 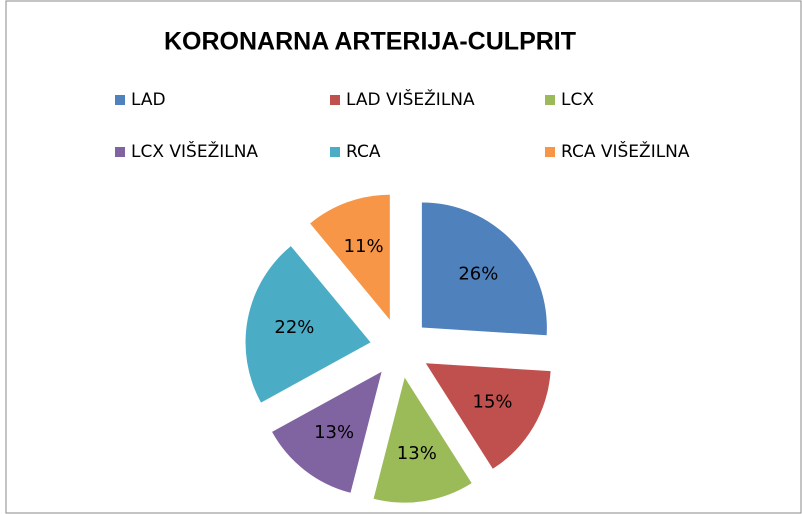 What do you see at coordinates (148, 100) in the screenshot?
I see `legend-label: LAD` at bounding box center [148, 100].